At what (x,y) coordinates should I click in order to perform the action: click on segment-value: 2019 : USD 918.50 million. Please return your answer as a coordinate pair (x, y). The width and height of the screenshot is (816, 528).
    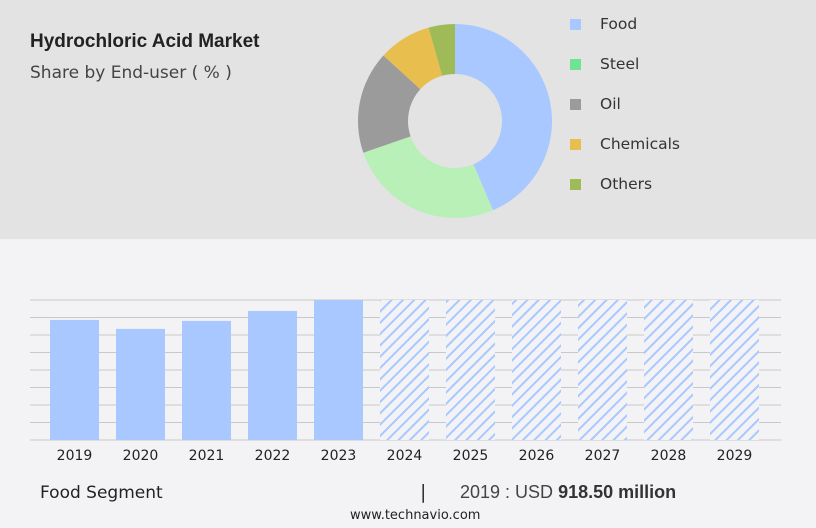
    Looking at the image, I should click on (568, 492).